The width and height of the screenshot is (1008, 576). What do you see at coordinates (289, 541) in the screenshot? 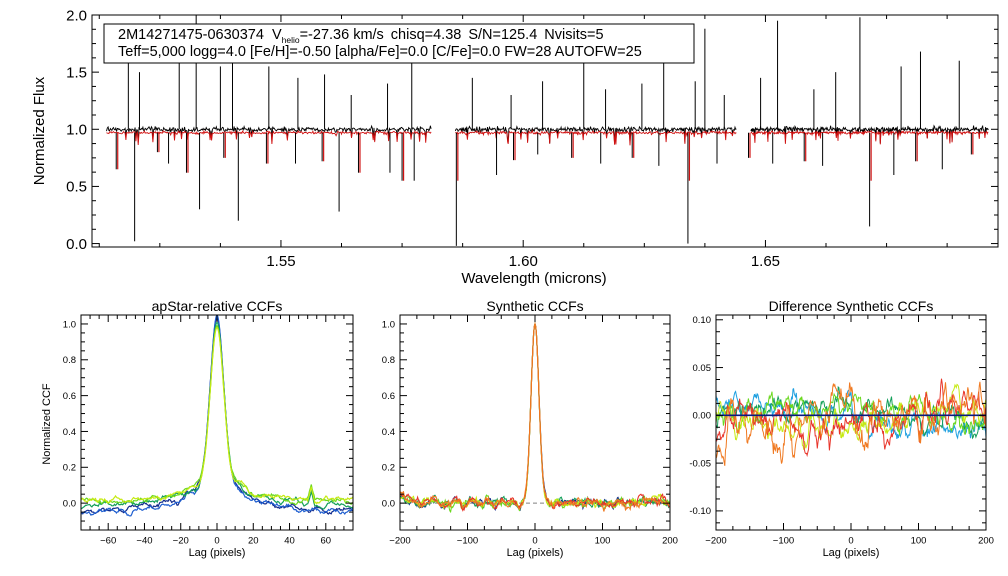
I see `x-tick-label: 40` at bounding box center [289, 541].